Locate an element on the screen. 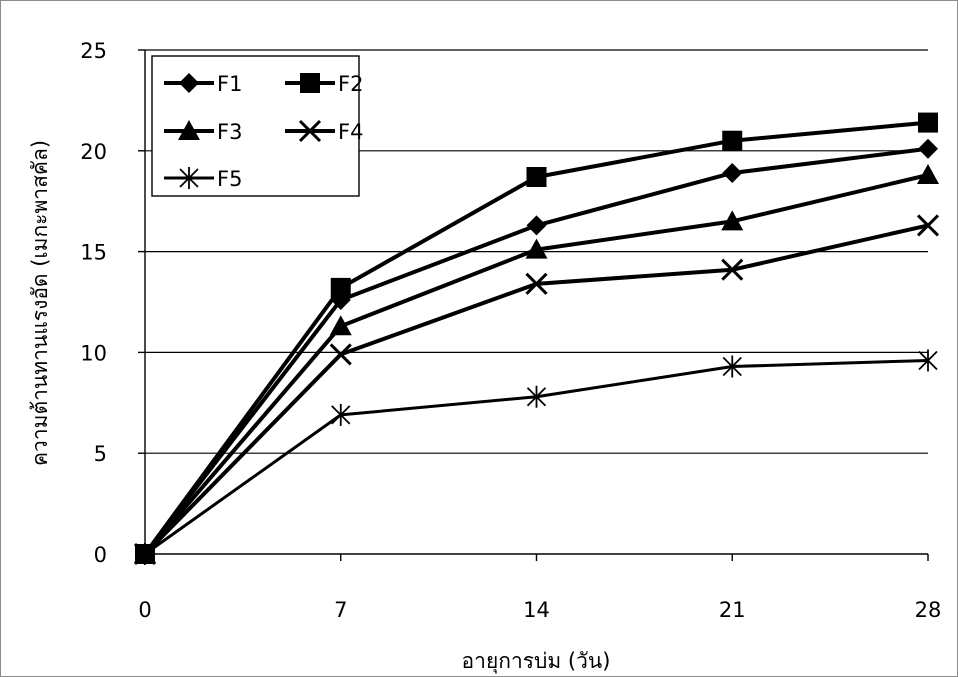 The width and height of the screenshot is (958, 677). legend-marker-F5 is located at coordinates (189, 178).